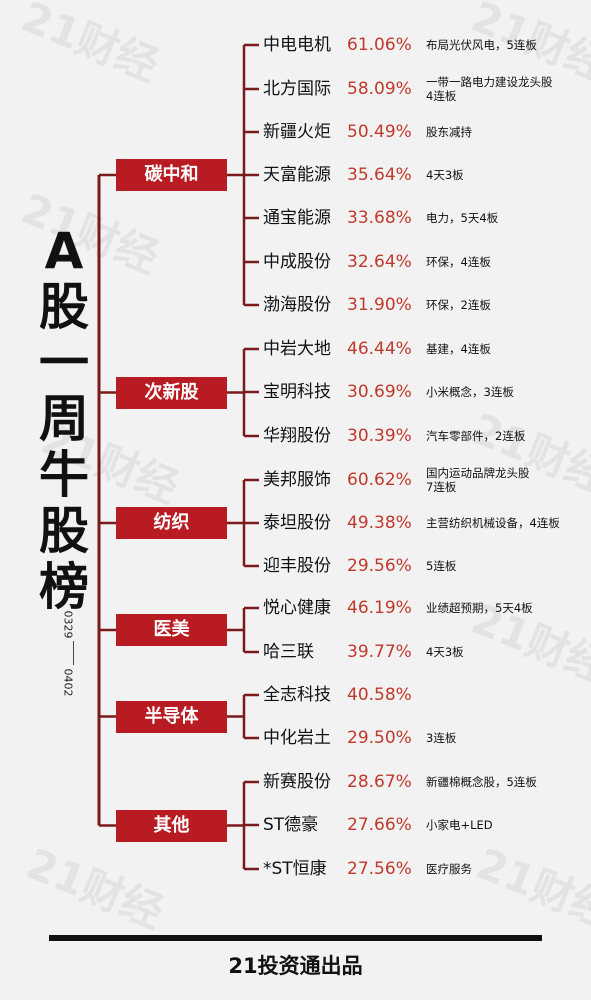  I want to click on stock-name: 中化岩土, so click(297, 738).